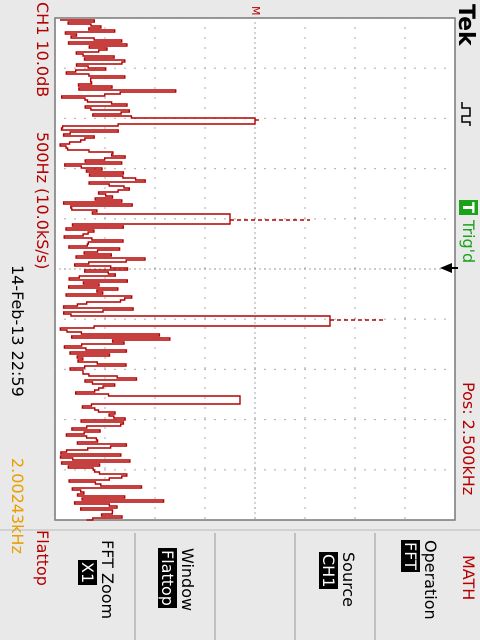 Image resolution: width=480 pixels, height=640 pixels. What do you see at coordinates (348, 579) in the screenshot?
I see `menu-source-label: Source` at bounding box center [348, 579].